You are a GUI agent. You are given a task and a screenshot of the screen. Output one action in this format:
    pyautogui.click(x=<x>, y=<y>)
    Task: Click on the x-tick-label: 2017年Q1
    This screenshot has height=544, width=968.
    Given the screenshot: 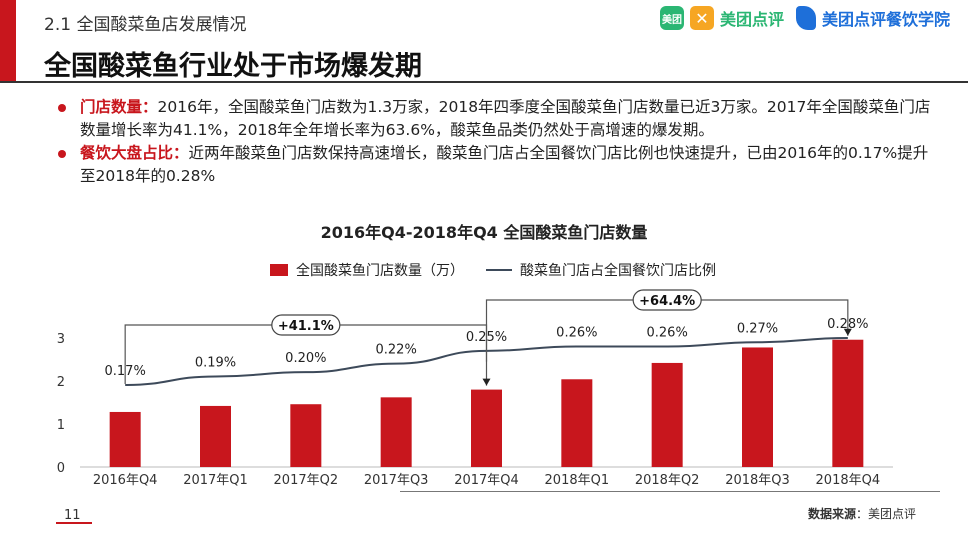 What is the action you would take?
    pyautogui.click(x=215, y=480)
    